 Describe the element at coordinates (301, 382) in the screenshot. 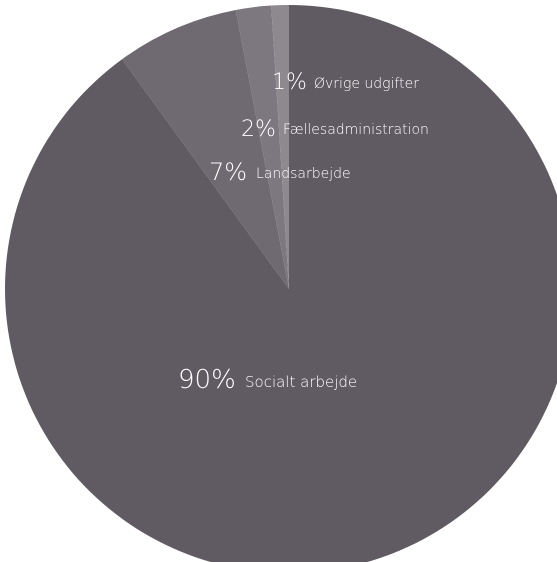

I see `category-label-socialt-arbejde: Socialt arbejde` at that location.